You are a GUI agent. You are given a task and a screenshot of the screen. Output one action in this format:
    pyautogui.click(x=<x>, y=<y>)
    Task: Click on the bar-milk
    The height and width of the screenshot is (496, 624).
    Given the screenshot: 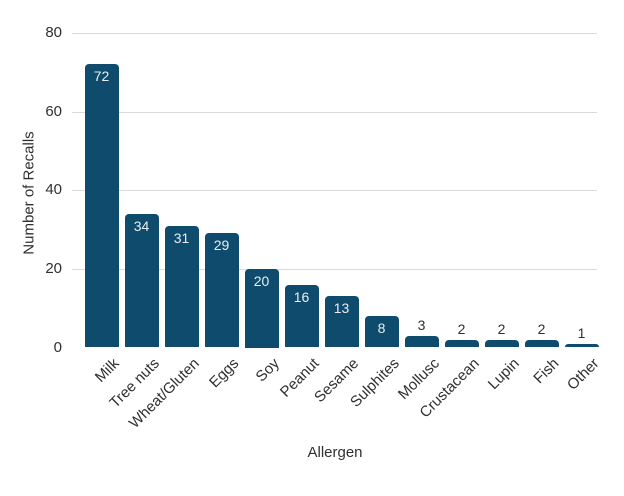 What is the action you would take?
    pyautogui.click(x=101, y=206)
    